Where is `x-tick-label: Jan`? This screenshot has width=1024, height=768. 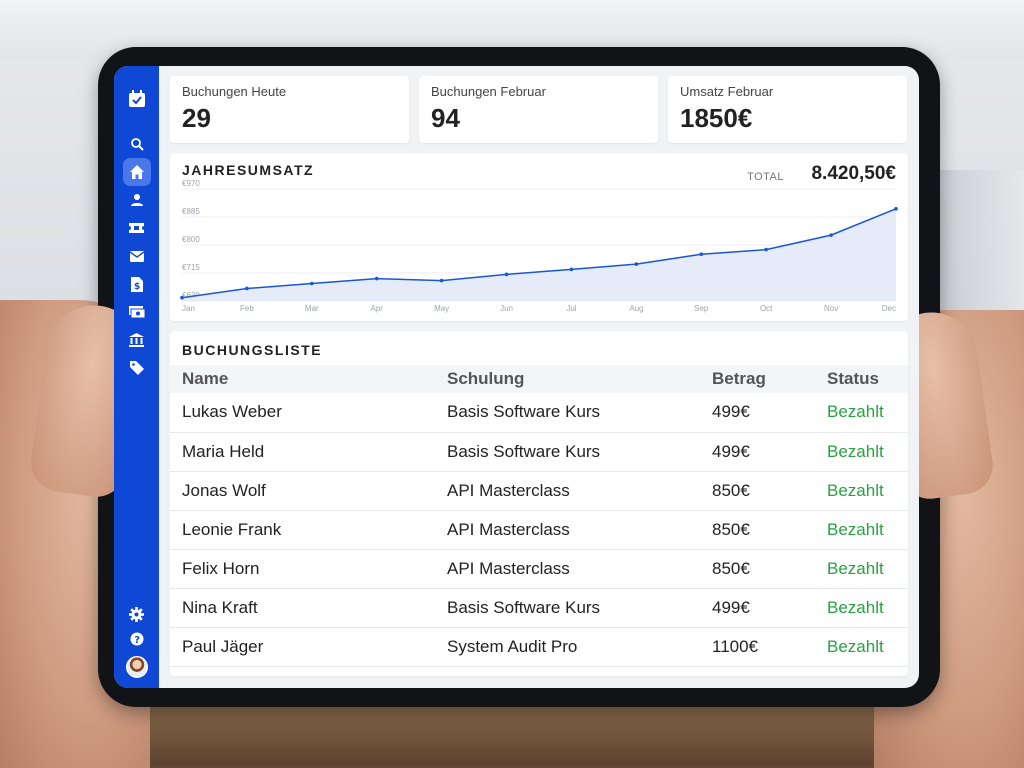 x-tick-label: Jan is located at coordinates (188, 308).